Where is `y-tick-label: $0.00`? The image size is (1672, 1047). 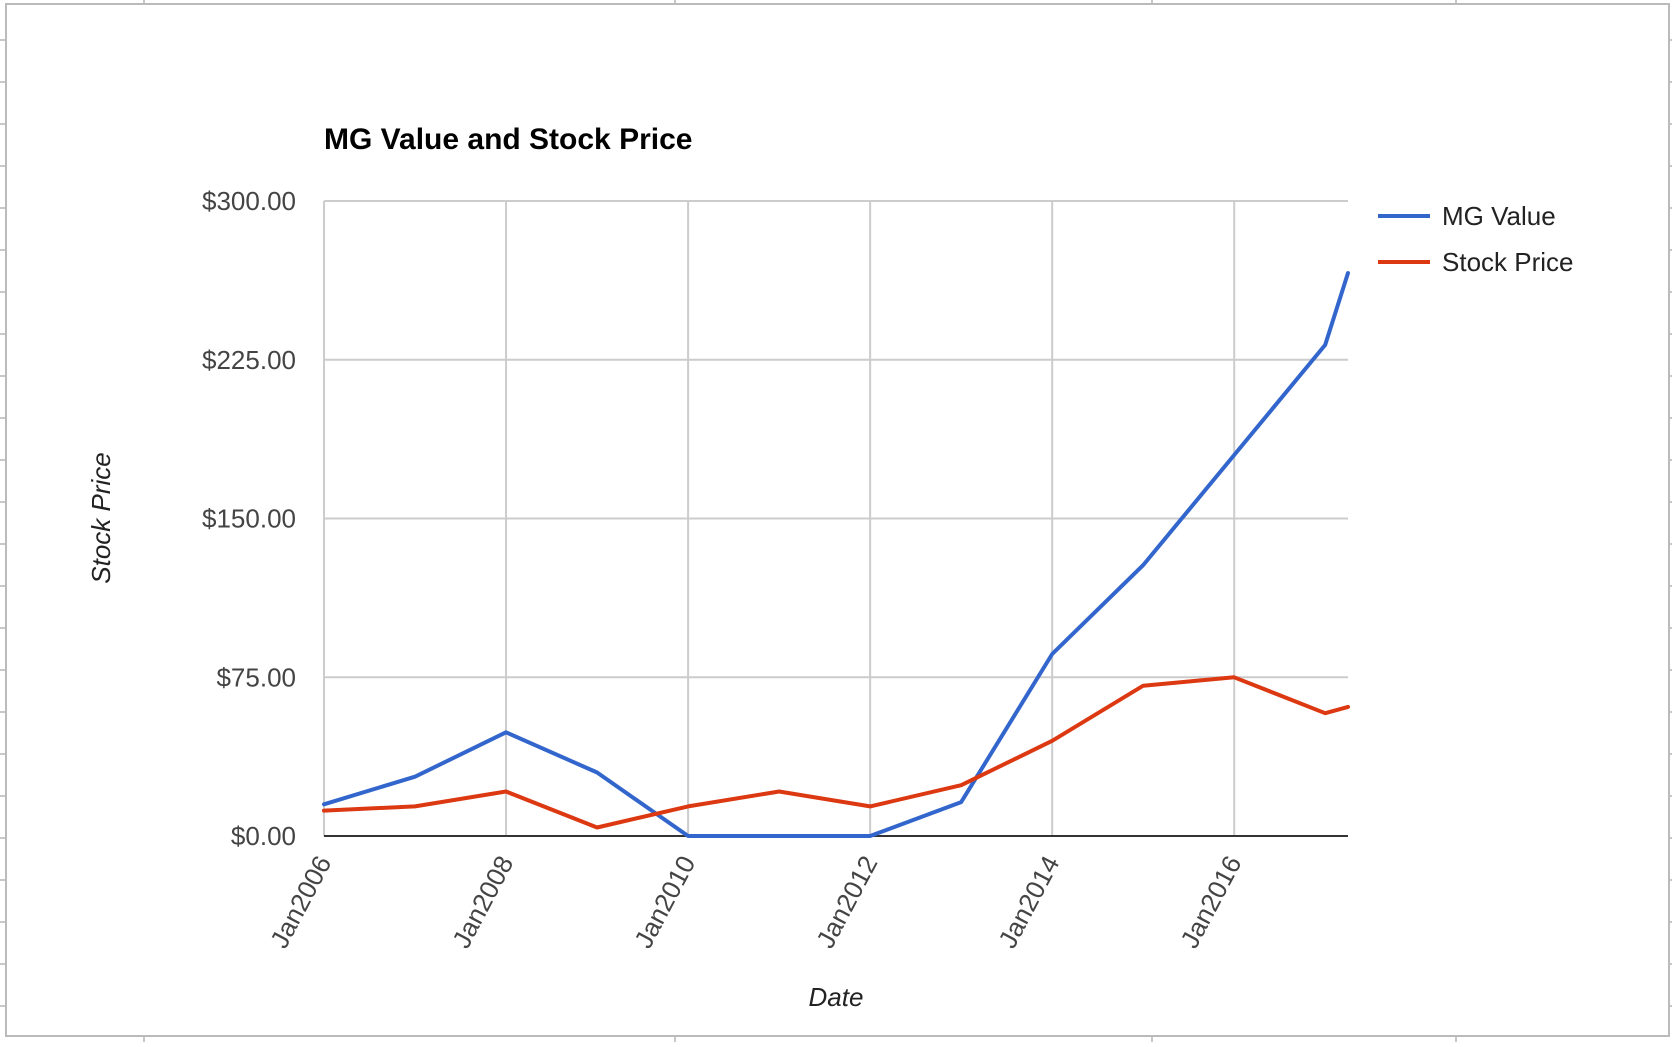
y-tick-label: $0.00 is located at coordinates (263, 836).